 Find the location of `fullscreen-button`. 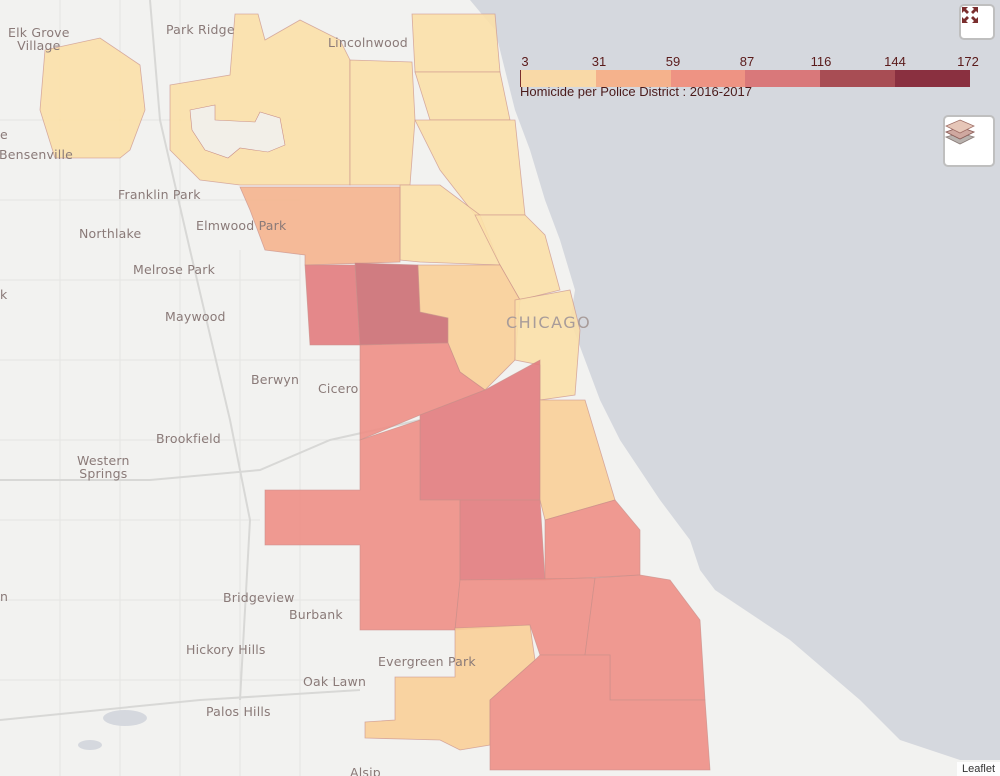

fullscreen-button is located at coordinates (977, 22).